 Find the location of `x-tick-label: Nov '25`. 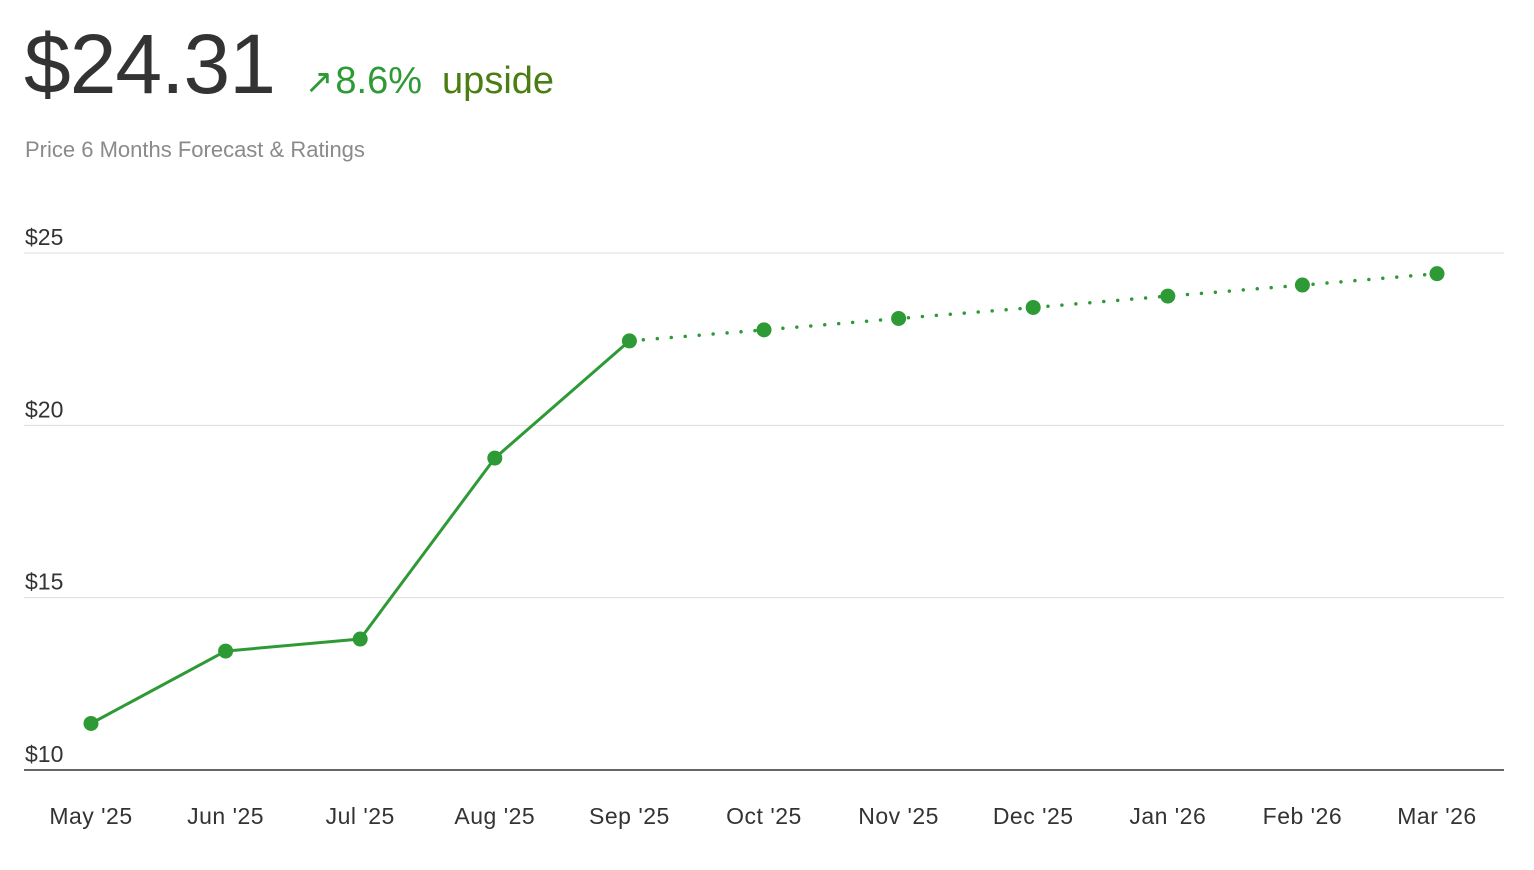

x-tick-label: Nov '25 is located at coordinates (898, 816).